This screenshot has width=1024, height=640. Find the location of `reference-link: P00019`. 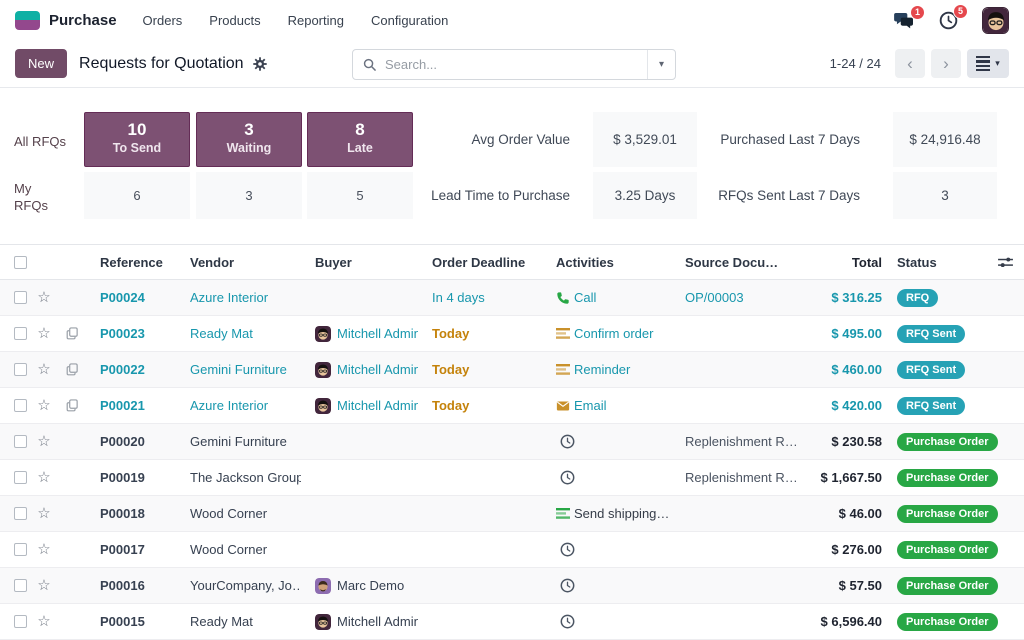

reference-link: P00019 is located at coordinates (122, 477).